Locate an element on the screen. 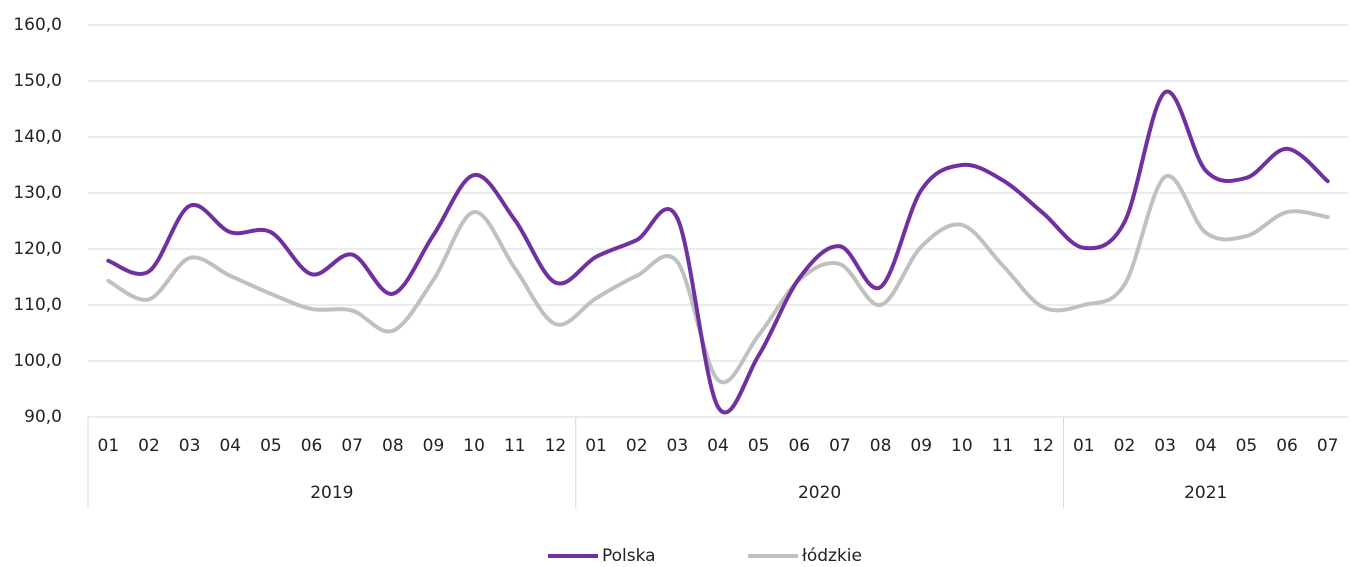  y-tick-label: 150,0 is located at coordinates (37, 81).